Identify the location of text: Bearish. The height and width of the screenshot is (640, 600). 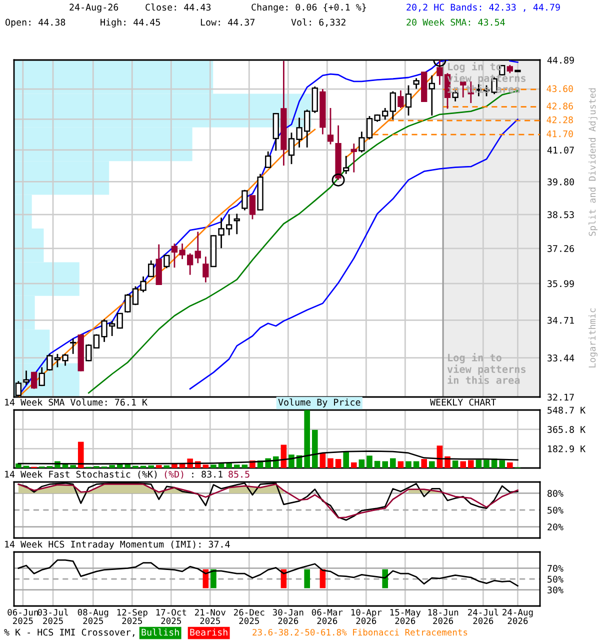
(209, 632).